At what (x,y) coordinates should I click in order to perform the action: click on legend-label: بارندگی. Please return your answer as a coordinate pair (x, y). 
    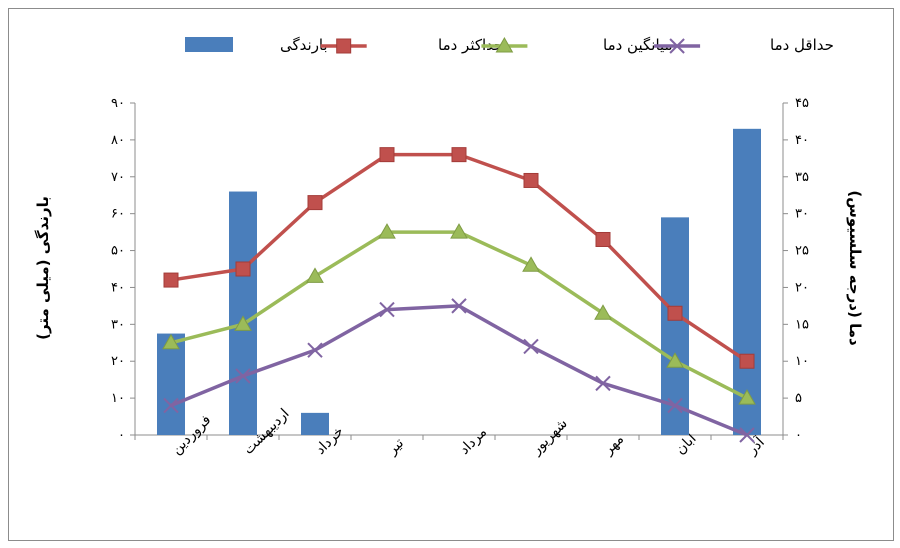
    Looking at the image, I should click on (304, 45).